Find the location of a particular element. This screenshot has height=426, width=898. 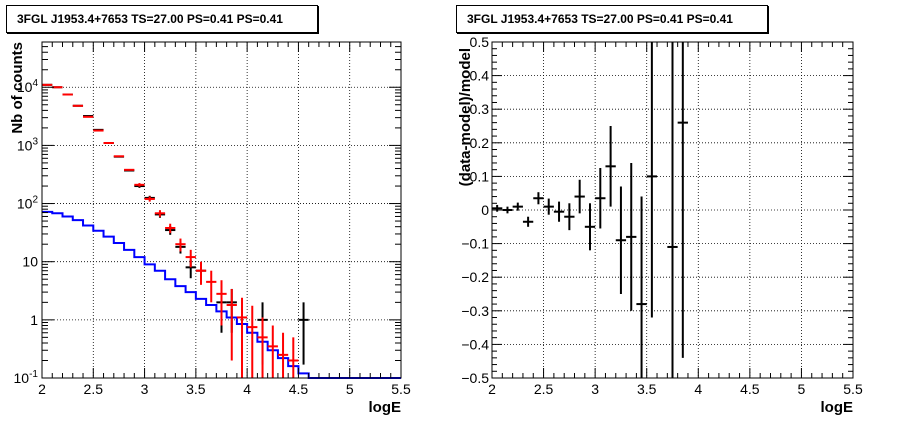

right-y-tick-label: 0.4 is located at coordinates (480, 76).